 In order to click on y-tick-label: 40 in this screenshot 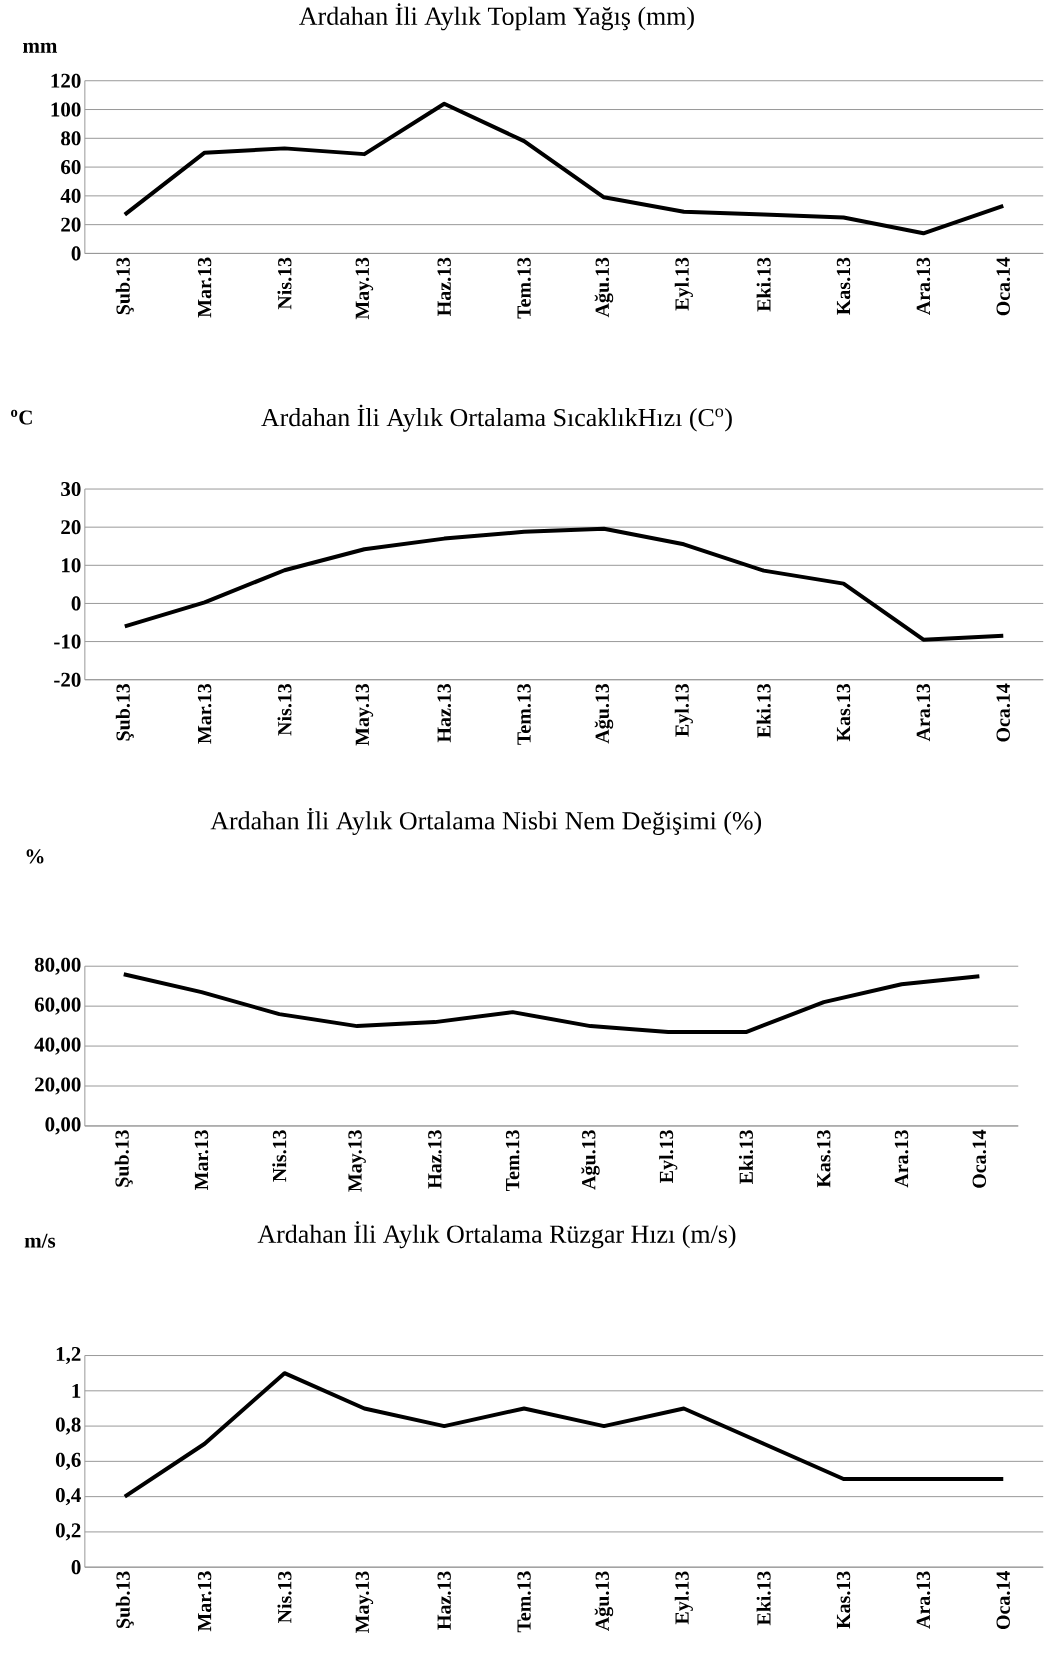, I will do `click(70, 195)`.